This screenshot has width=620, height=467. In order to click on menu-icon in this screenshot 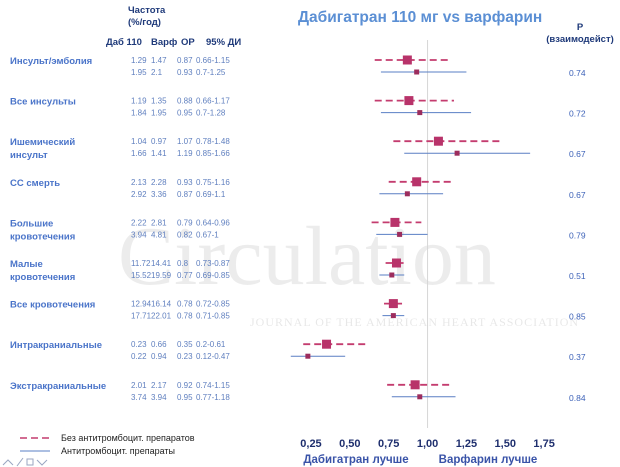, I will do `click(30, 462)`.